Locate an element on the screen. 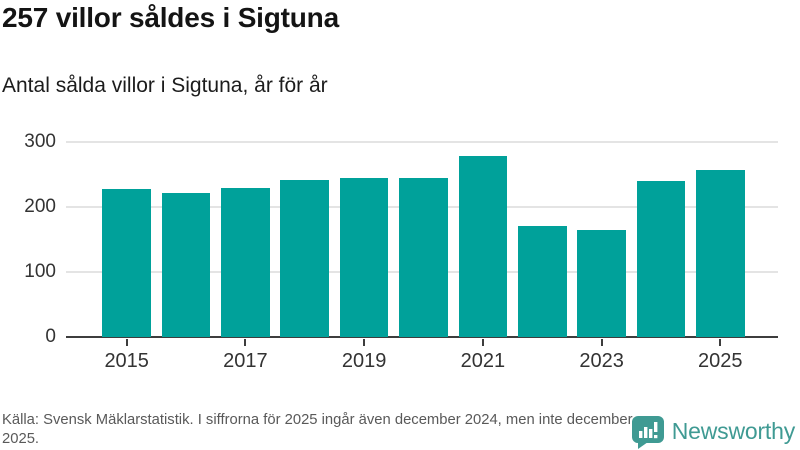 Image resolution: width=800 pixels, height=450 pixels. x-axis-label: 2017 is located at coordinates (245, 361).